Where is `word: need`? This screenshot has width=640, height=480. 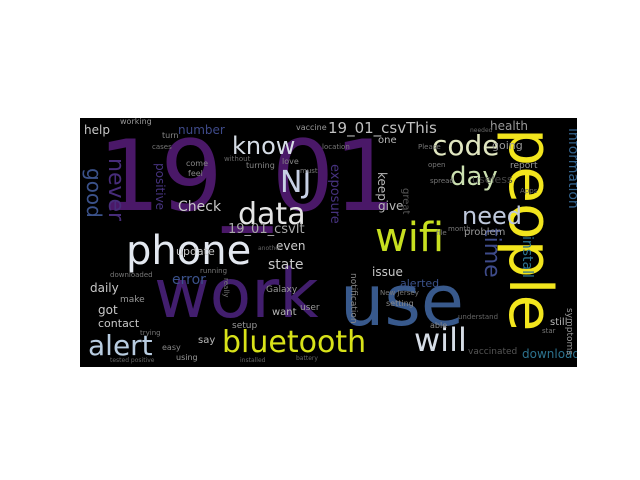
word: need is located at coordinates (492, 216).